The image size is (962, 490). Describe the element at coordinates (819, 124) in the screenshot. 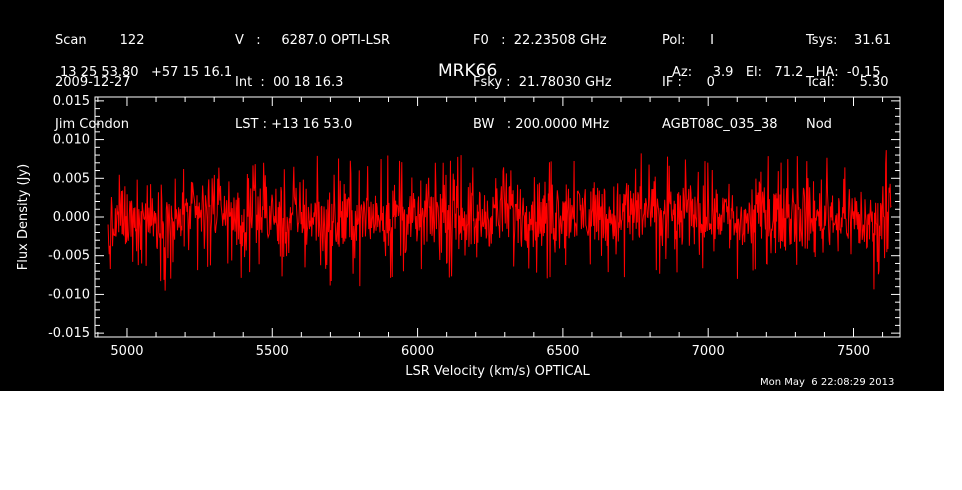

I see `header-procedure: Nod` at that location.